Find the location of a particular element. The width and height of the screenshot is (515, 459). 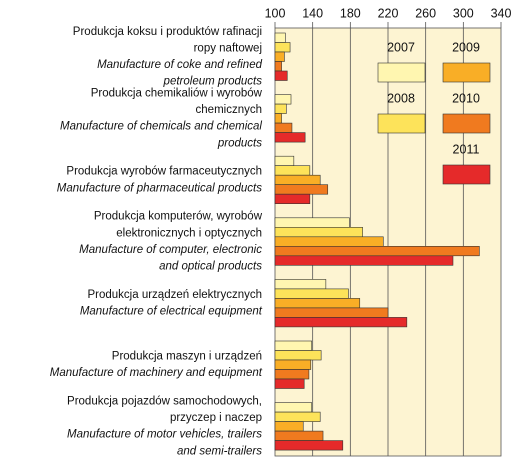

category-label: and optical products is located at coordinates (210, 266).